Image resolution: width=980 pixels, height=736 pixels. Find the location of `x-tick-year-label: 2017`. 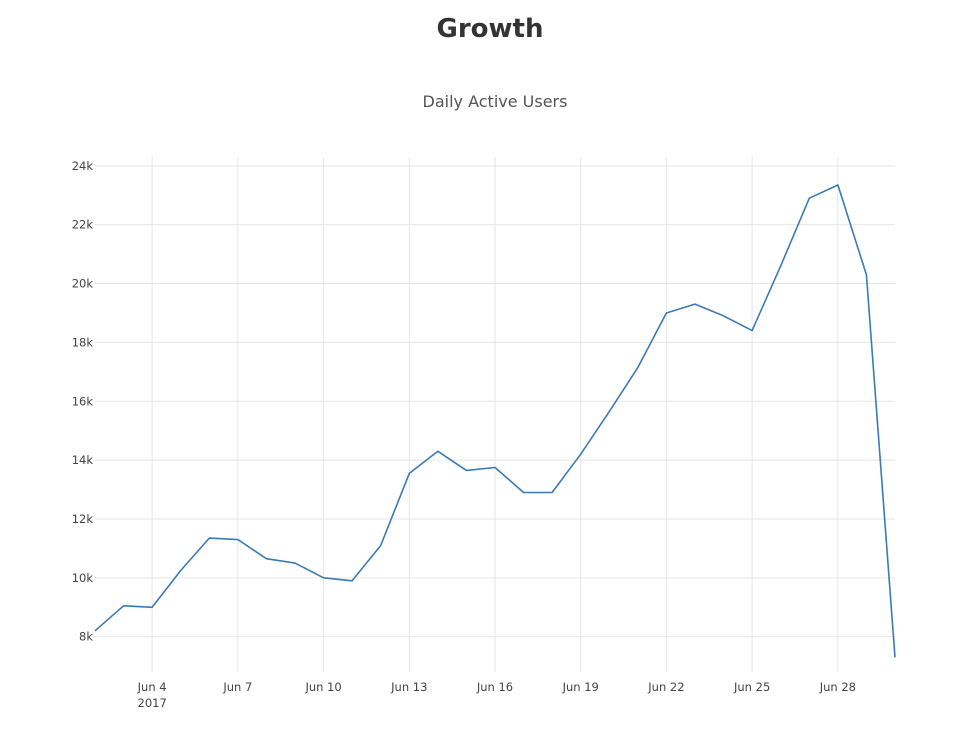

x-tick-year-label: 2017 is located at coordinates (152, 703).